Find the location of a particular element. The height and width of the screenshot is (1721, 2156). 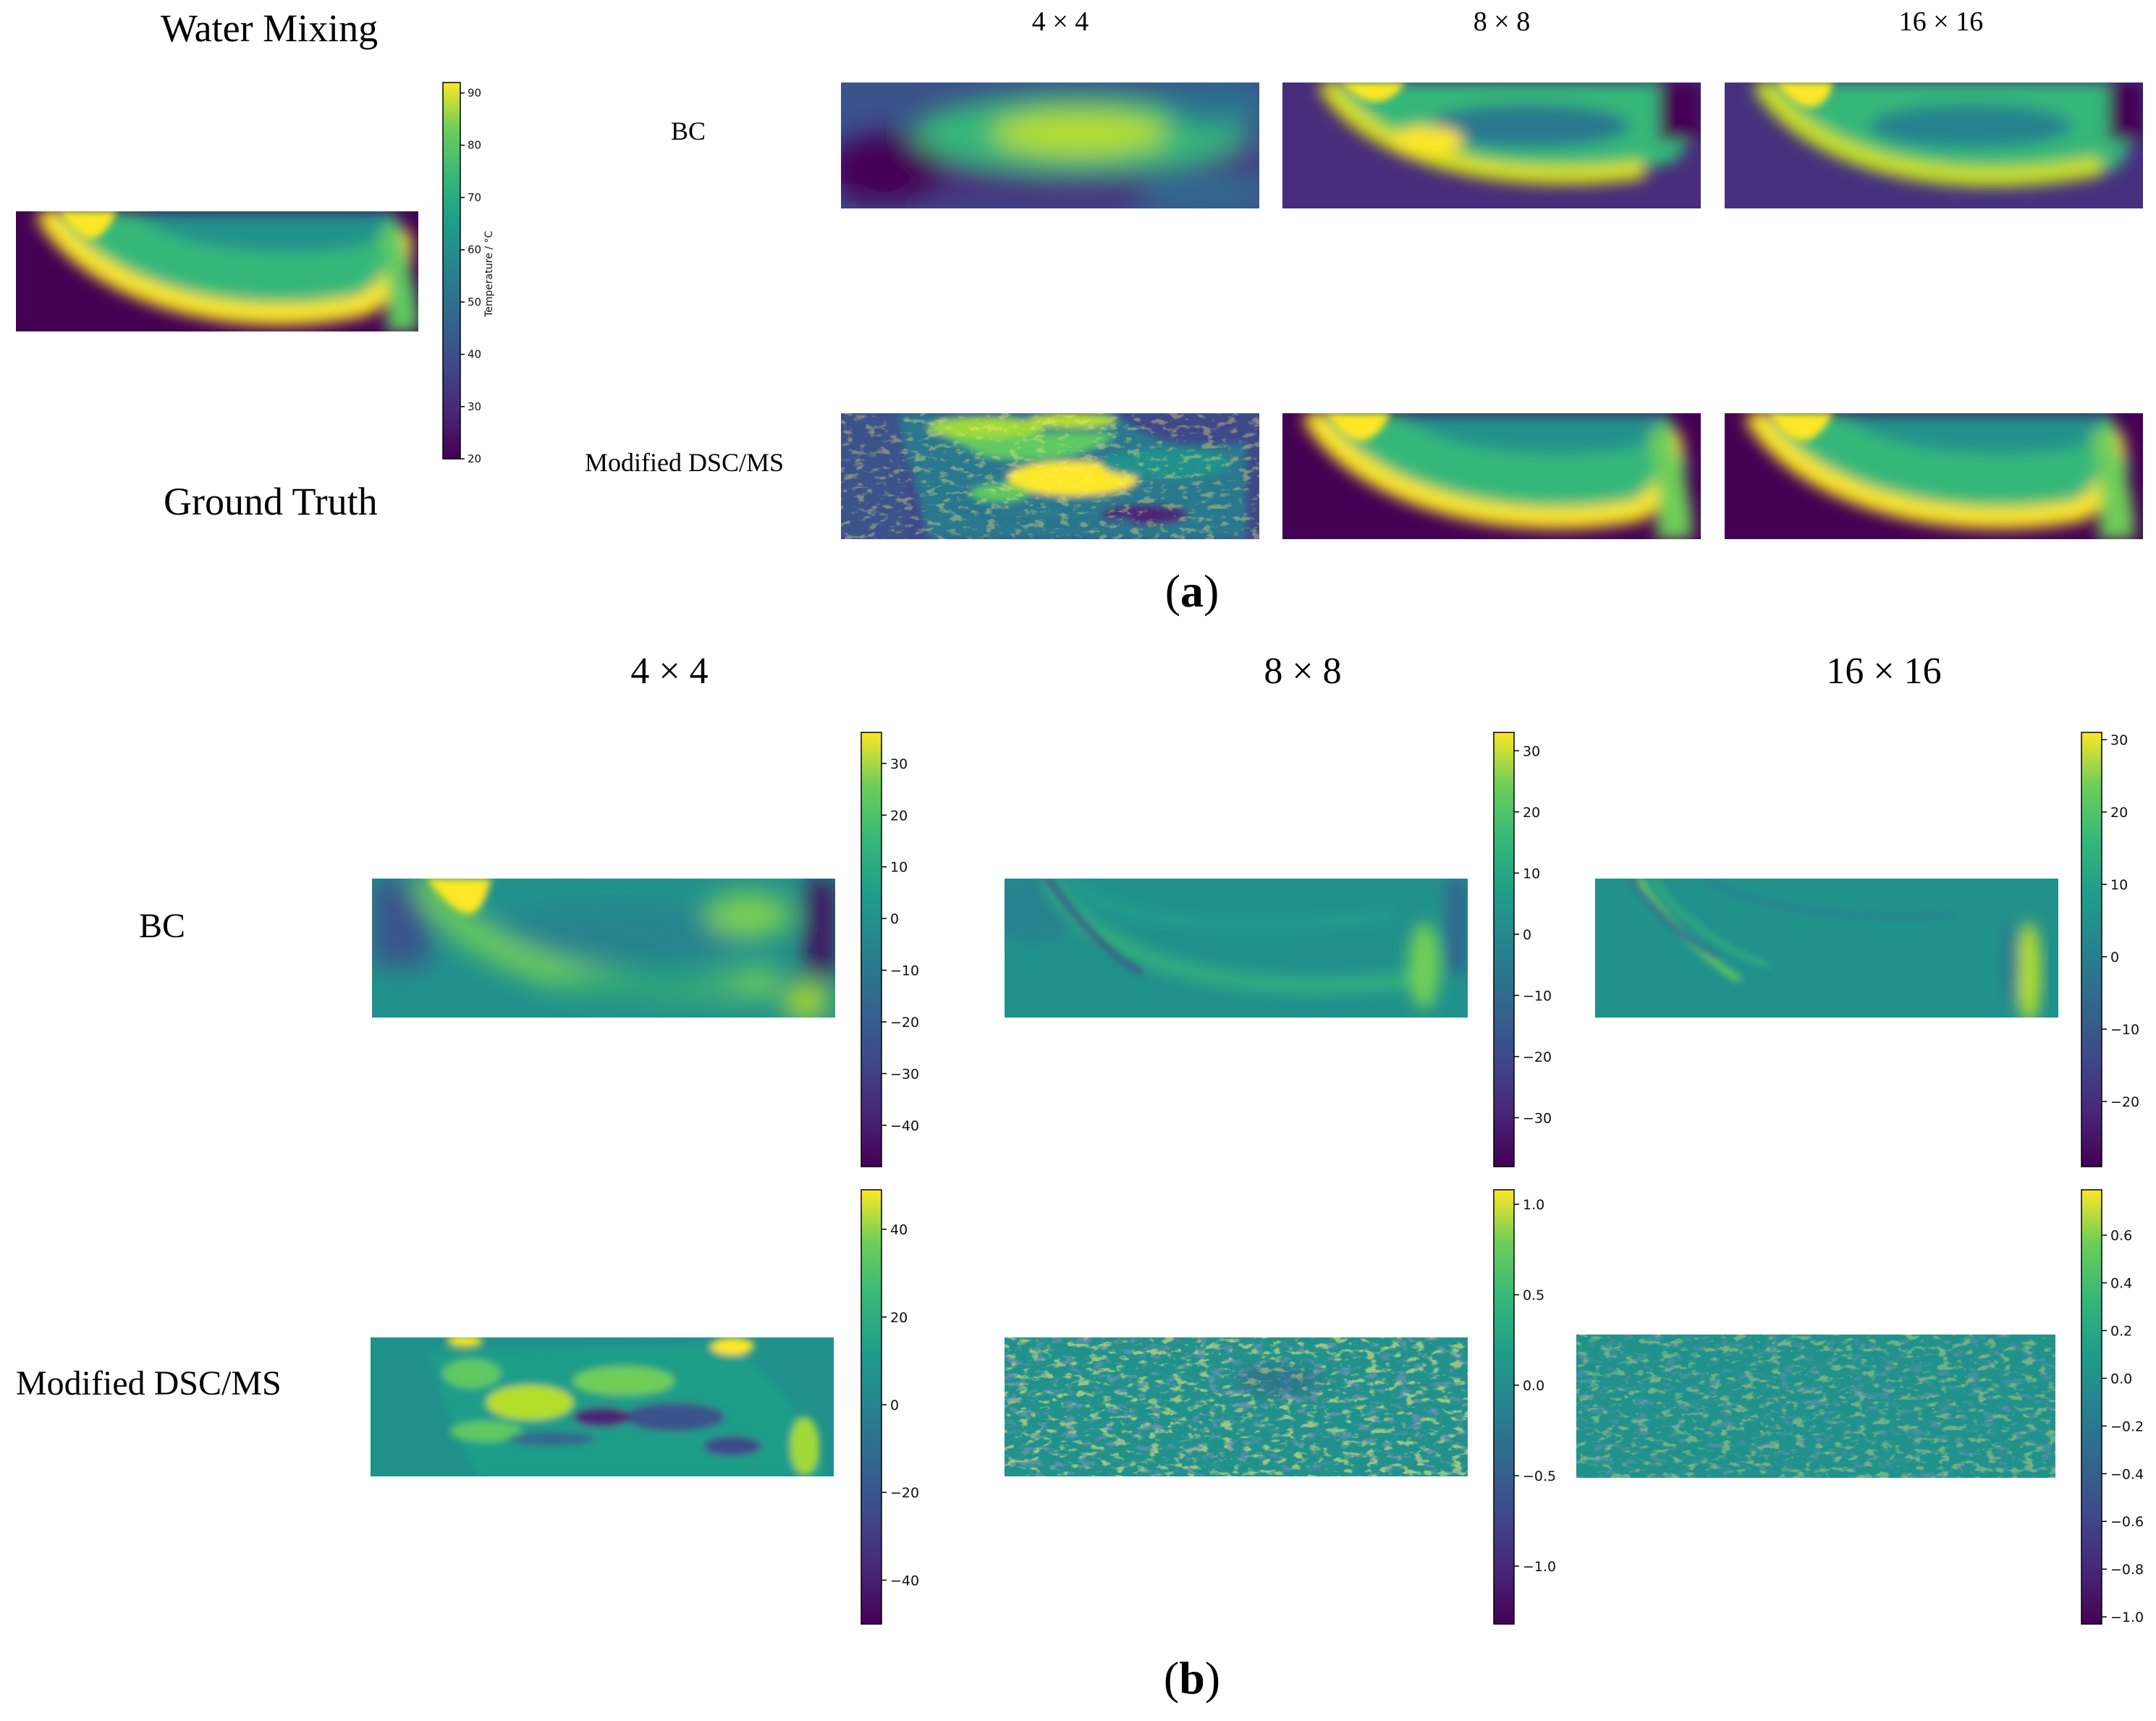

ground-truth-label: Ground Truth is located at coordinates (271, 501).